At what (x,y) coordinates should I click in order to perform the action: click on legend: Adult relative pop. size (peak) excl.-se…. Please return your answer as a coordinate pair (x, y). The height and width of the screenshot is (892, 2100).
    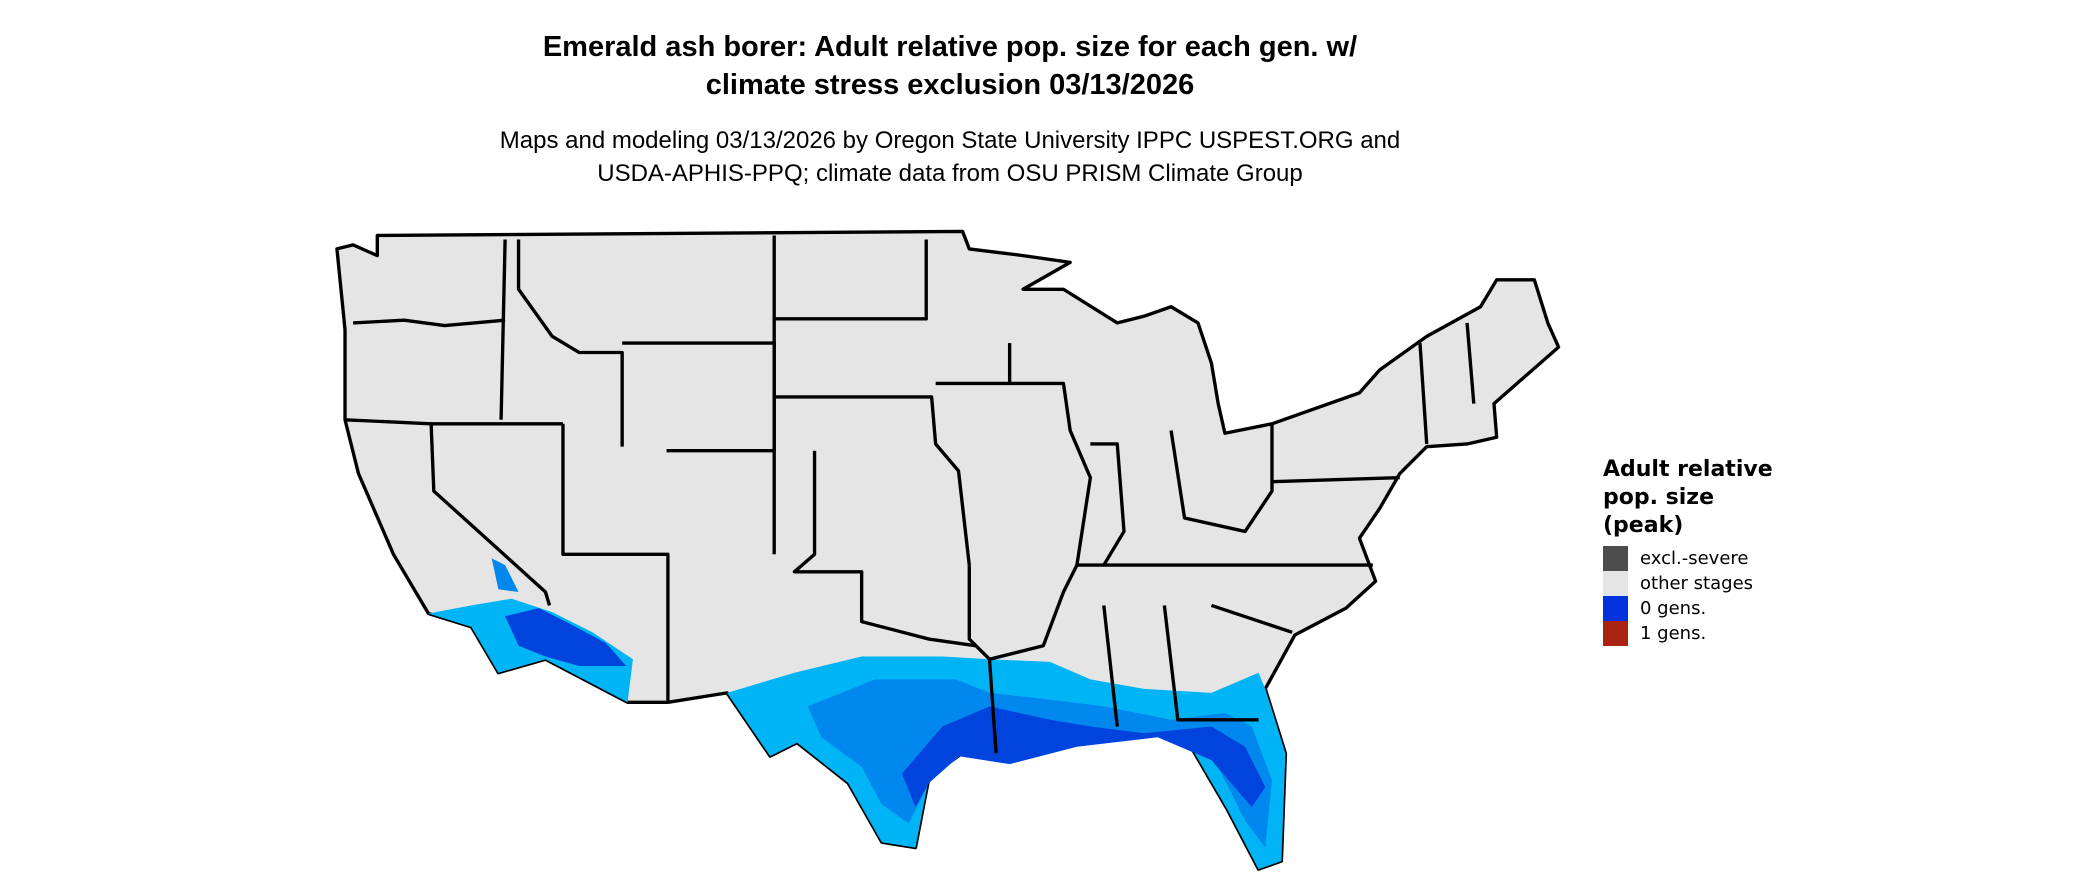
    Looking at the image, I should click on (1713, 551).